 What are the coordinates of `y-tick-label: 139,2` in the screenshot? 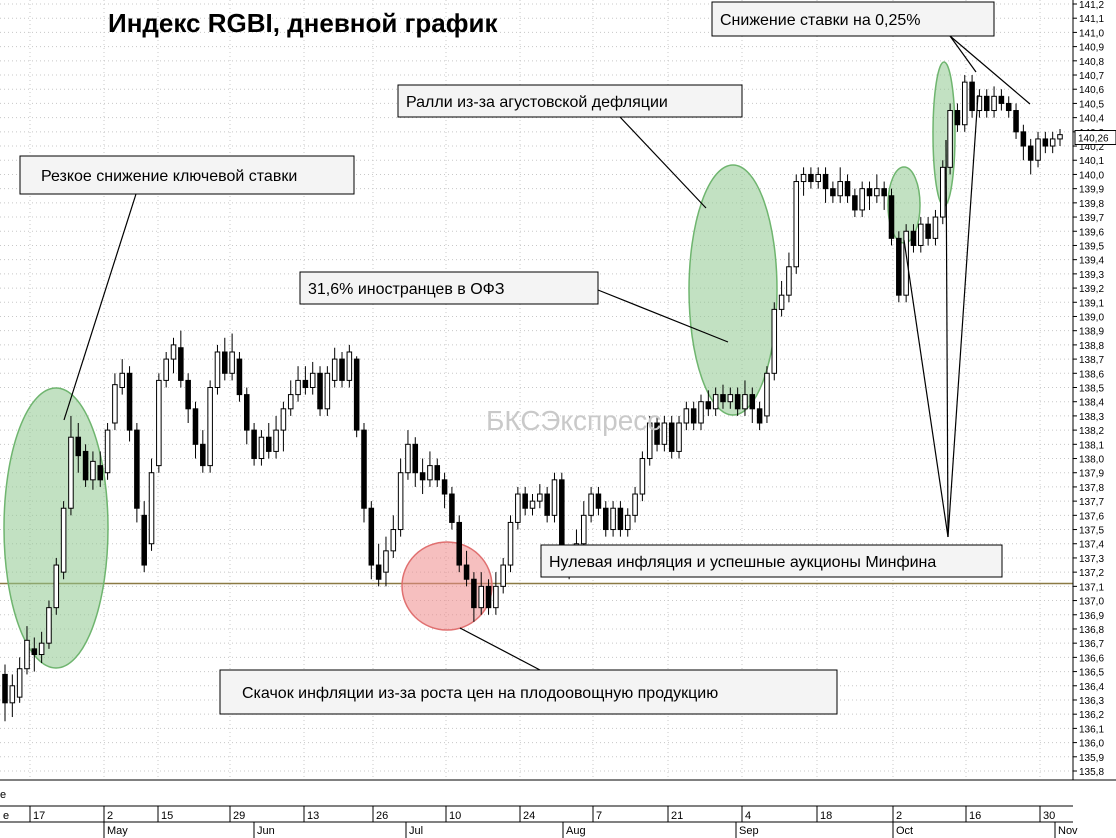 It's located at (1091, 289).